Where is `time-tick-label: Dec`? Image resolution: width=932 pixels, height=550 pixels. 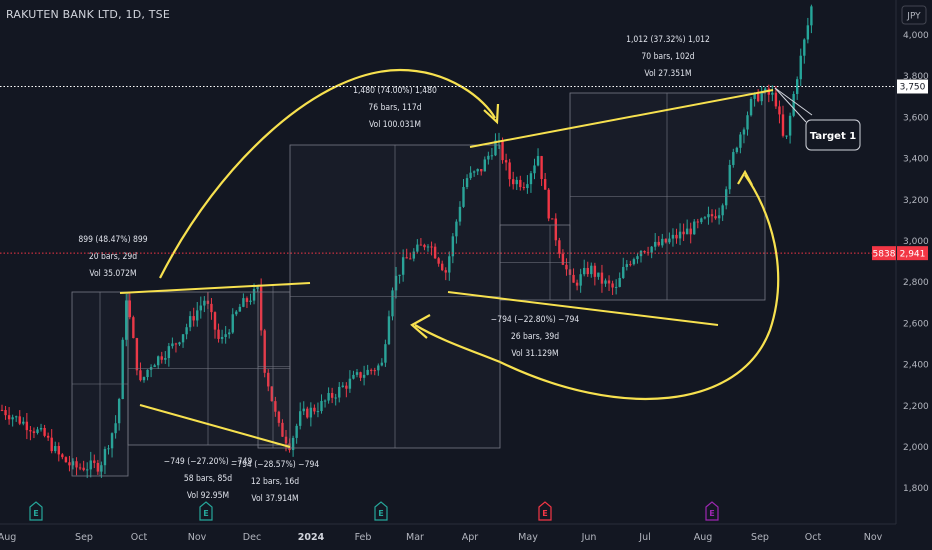 time-tick-label: Dec is located at coordinates (252, 537).